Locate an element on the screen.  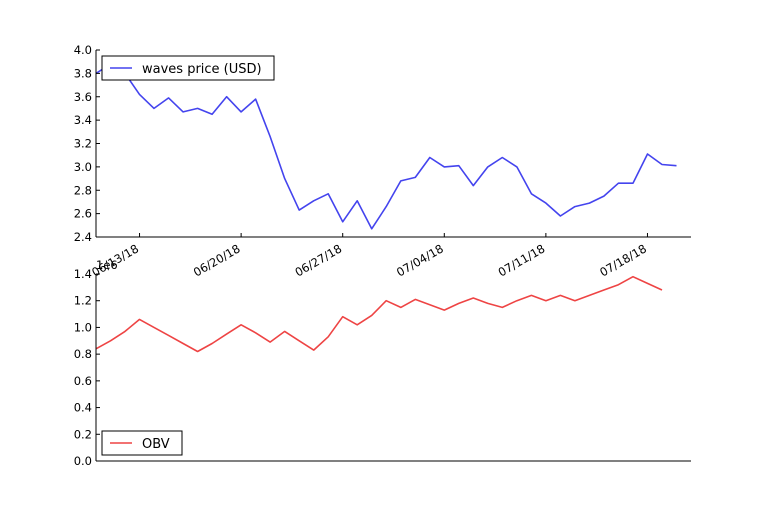
y-tick-label: 0.0 is located at coordinates (83, 461).